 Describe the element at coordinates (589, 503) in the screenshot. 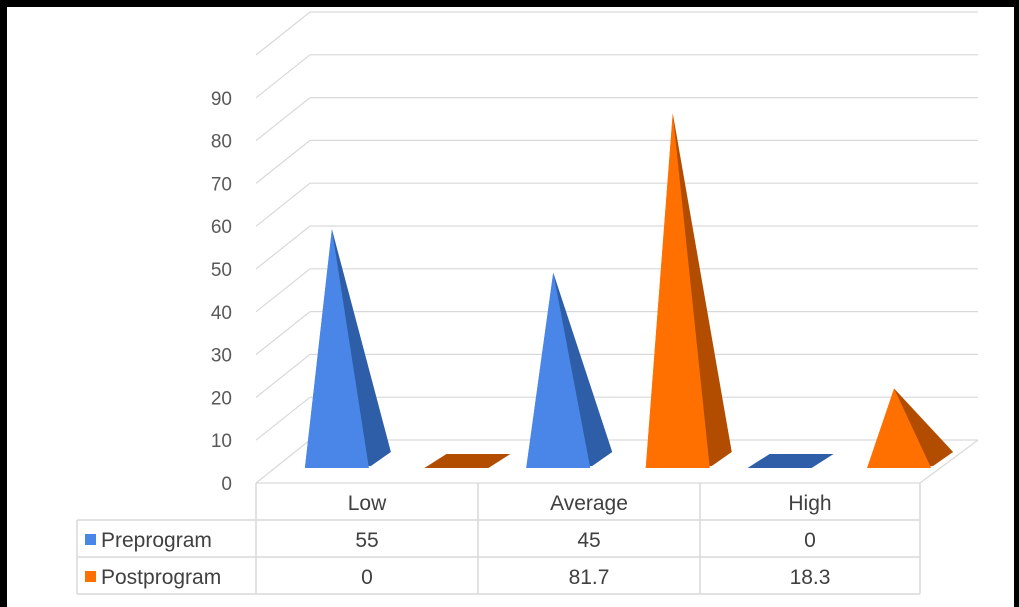

I see `category-label: Average` at that location.